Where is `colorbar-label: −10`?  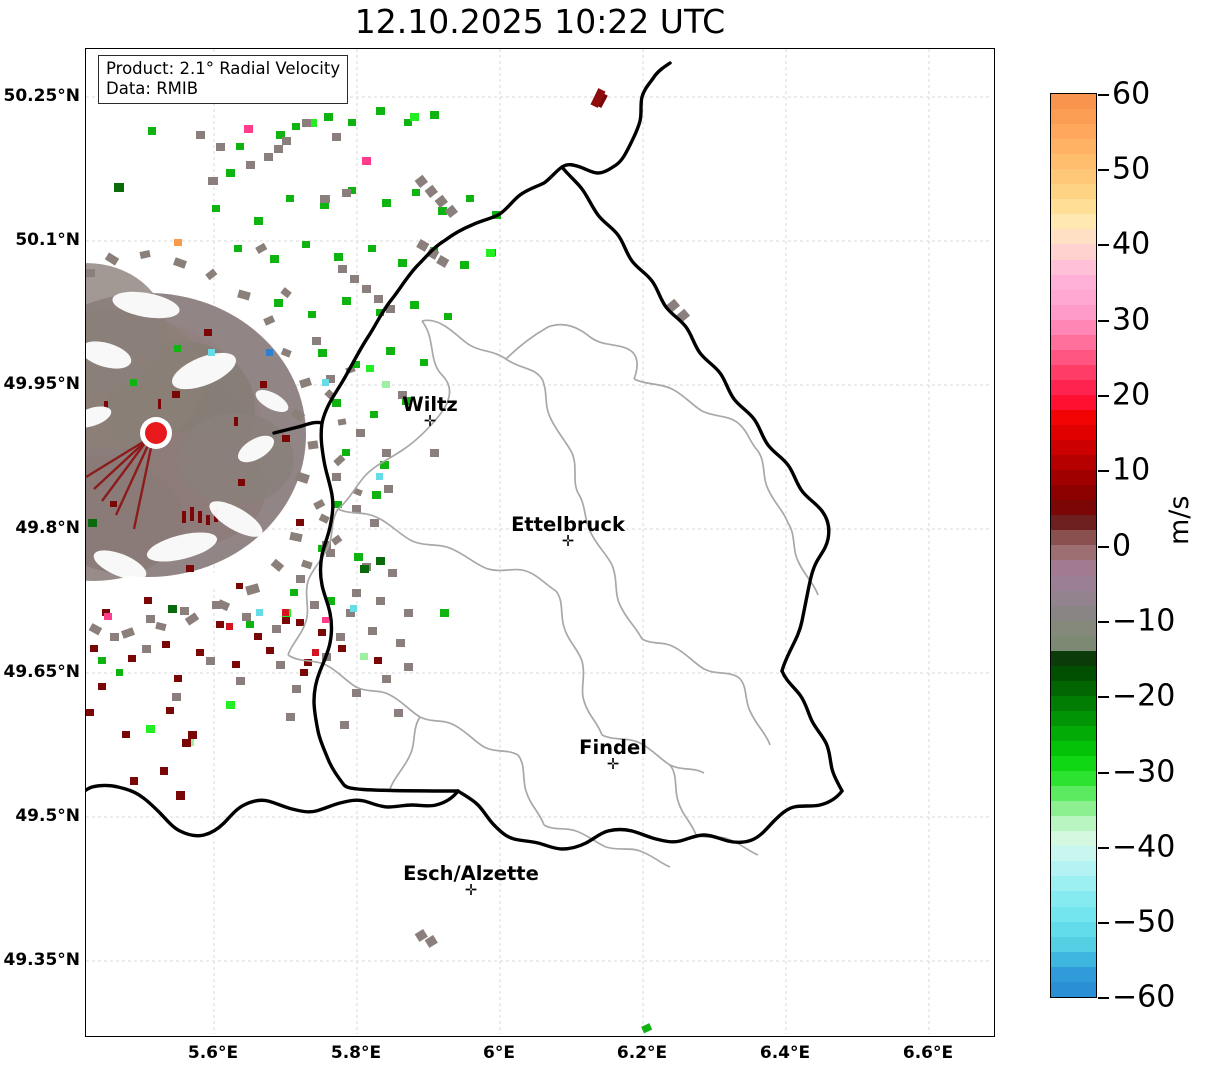 colorbar-label: −10 is located at coordinates (1144, 621).